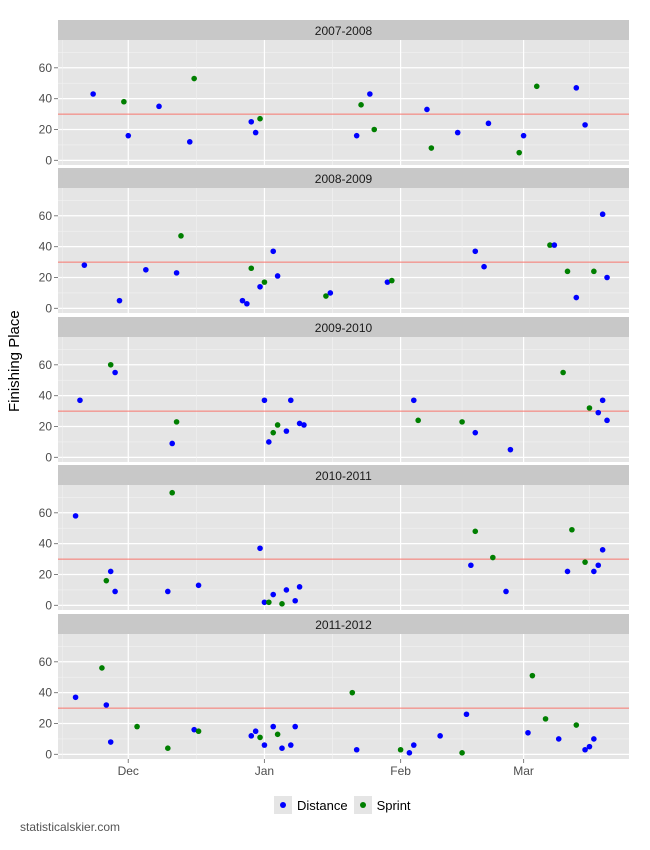 This screenshot has width=650, height=850. Describe the element at coordinates (523, 771) in the screenshot. I see `x-tick-label: Mar` at that location.